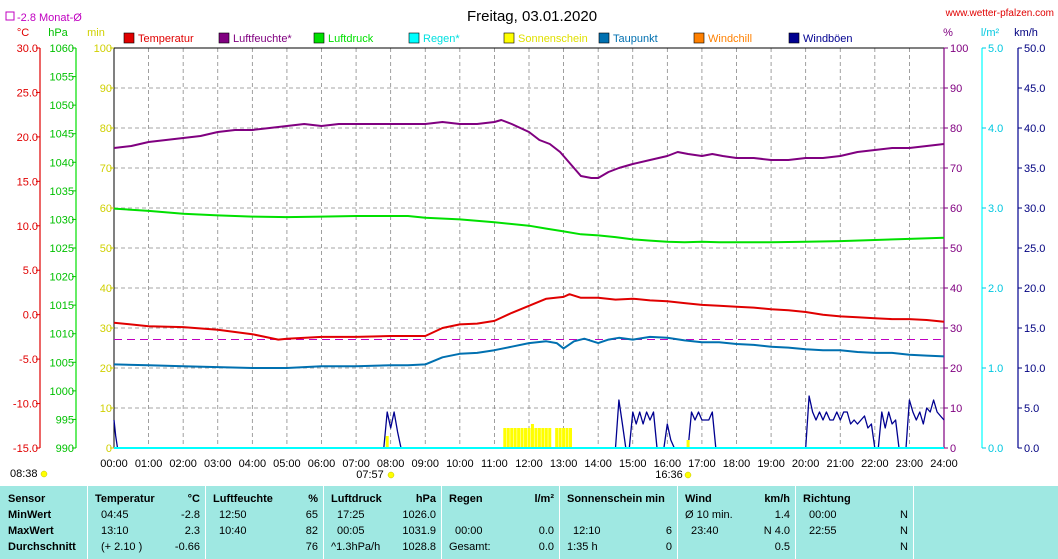 The image size is (1058, 559). What do you see at coordinates (62, 363) in the screenshot?
I see `tick-label-pressure-11: 1005` at bounding box center [62, 363].